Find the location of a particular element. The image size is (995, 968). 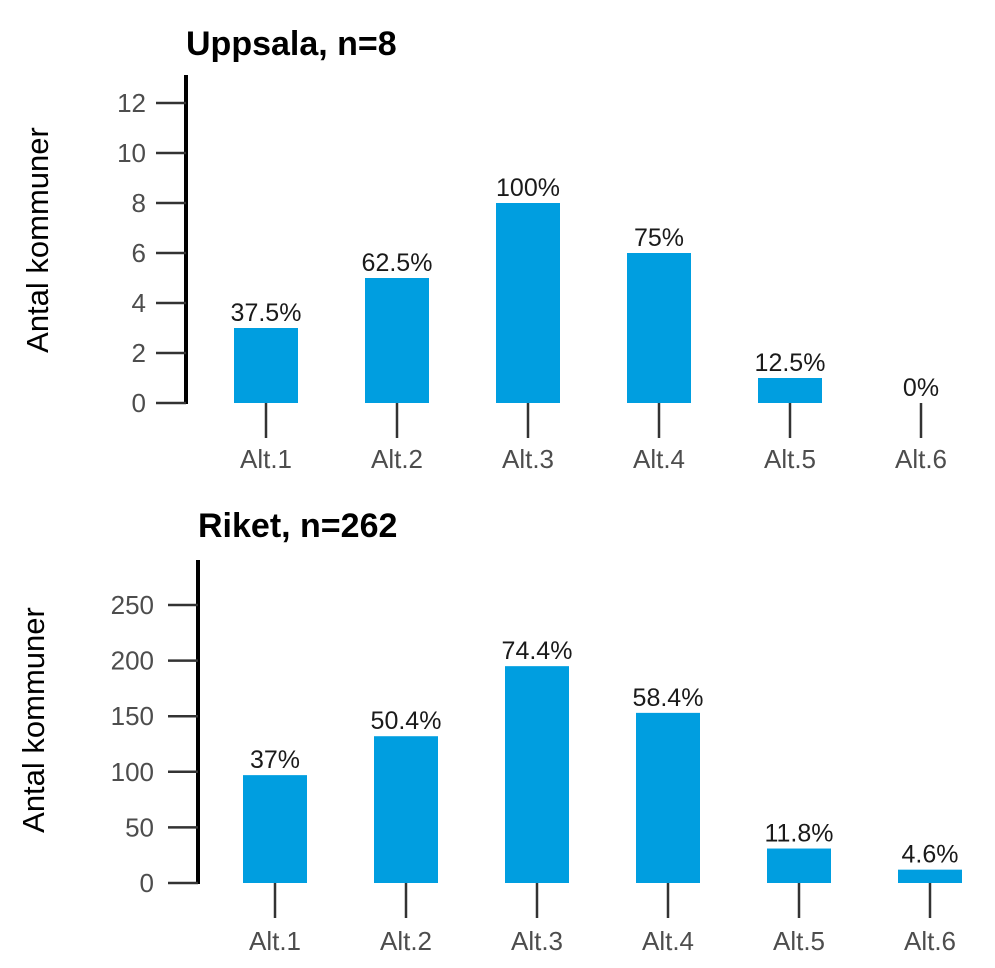

y-tick-label: 250 is located at coordinates (132, 605).